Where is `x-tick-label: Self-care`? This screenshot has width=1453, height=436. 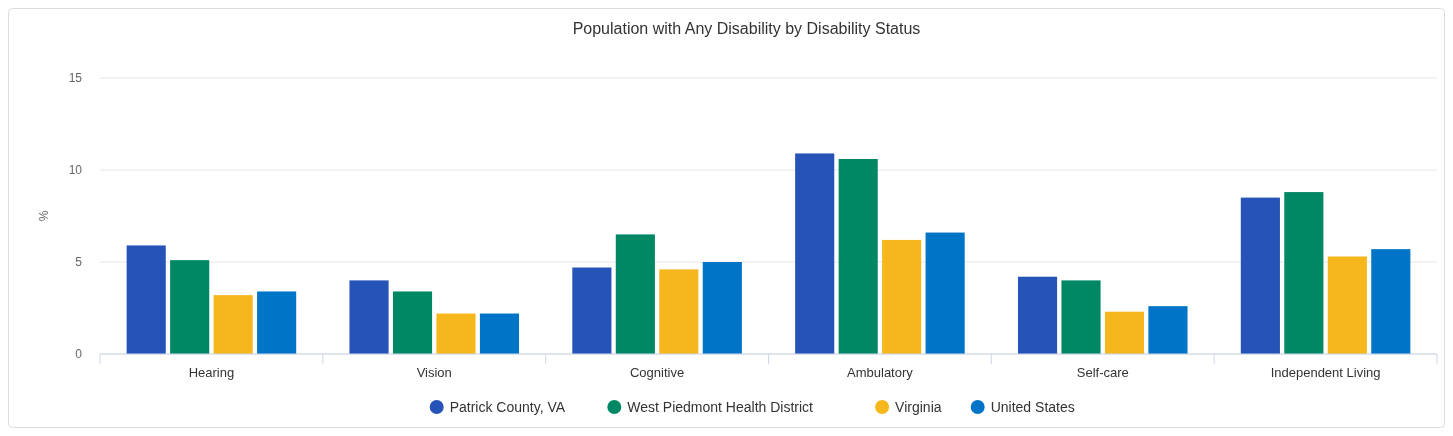
x-tick-label: Self-care is located at coordinates (1102, 372).